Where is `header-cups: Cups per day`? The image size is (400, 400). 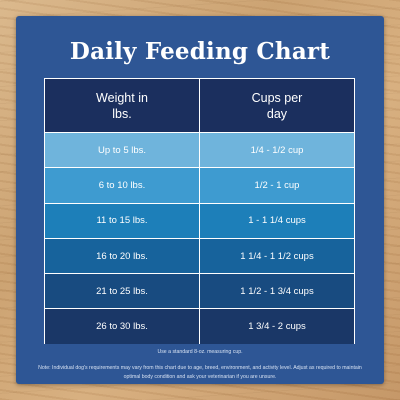 header-cups: Cups per day is located at coordinates (276, 105).